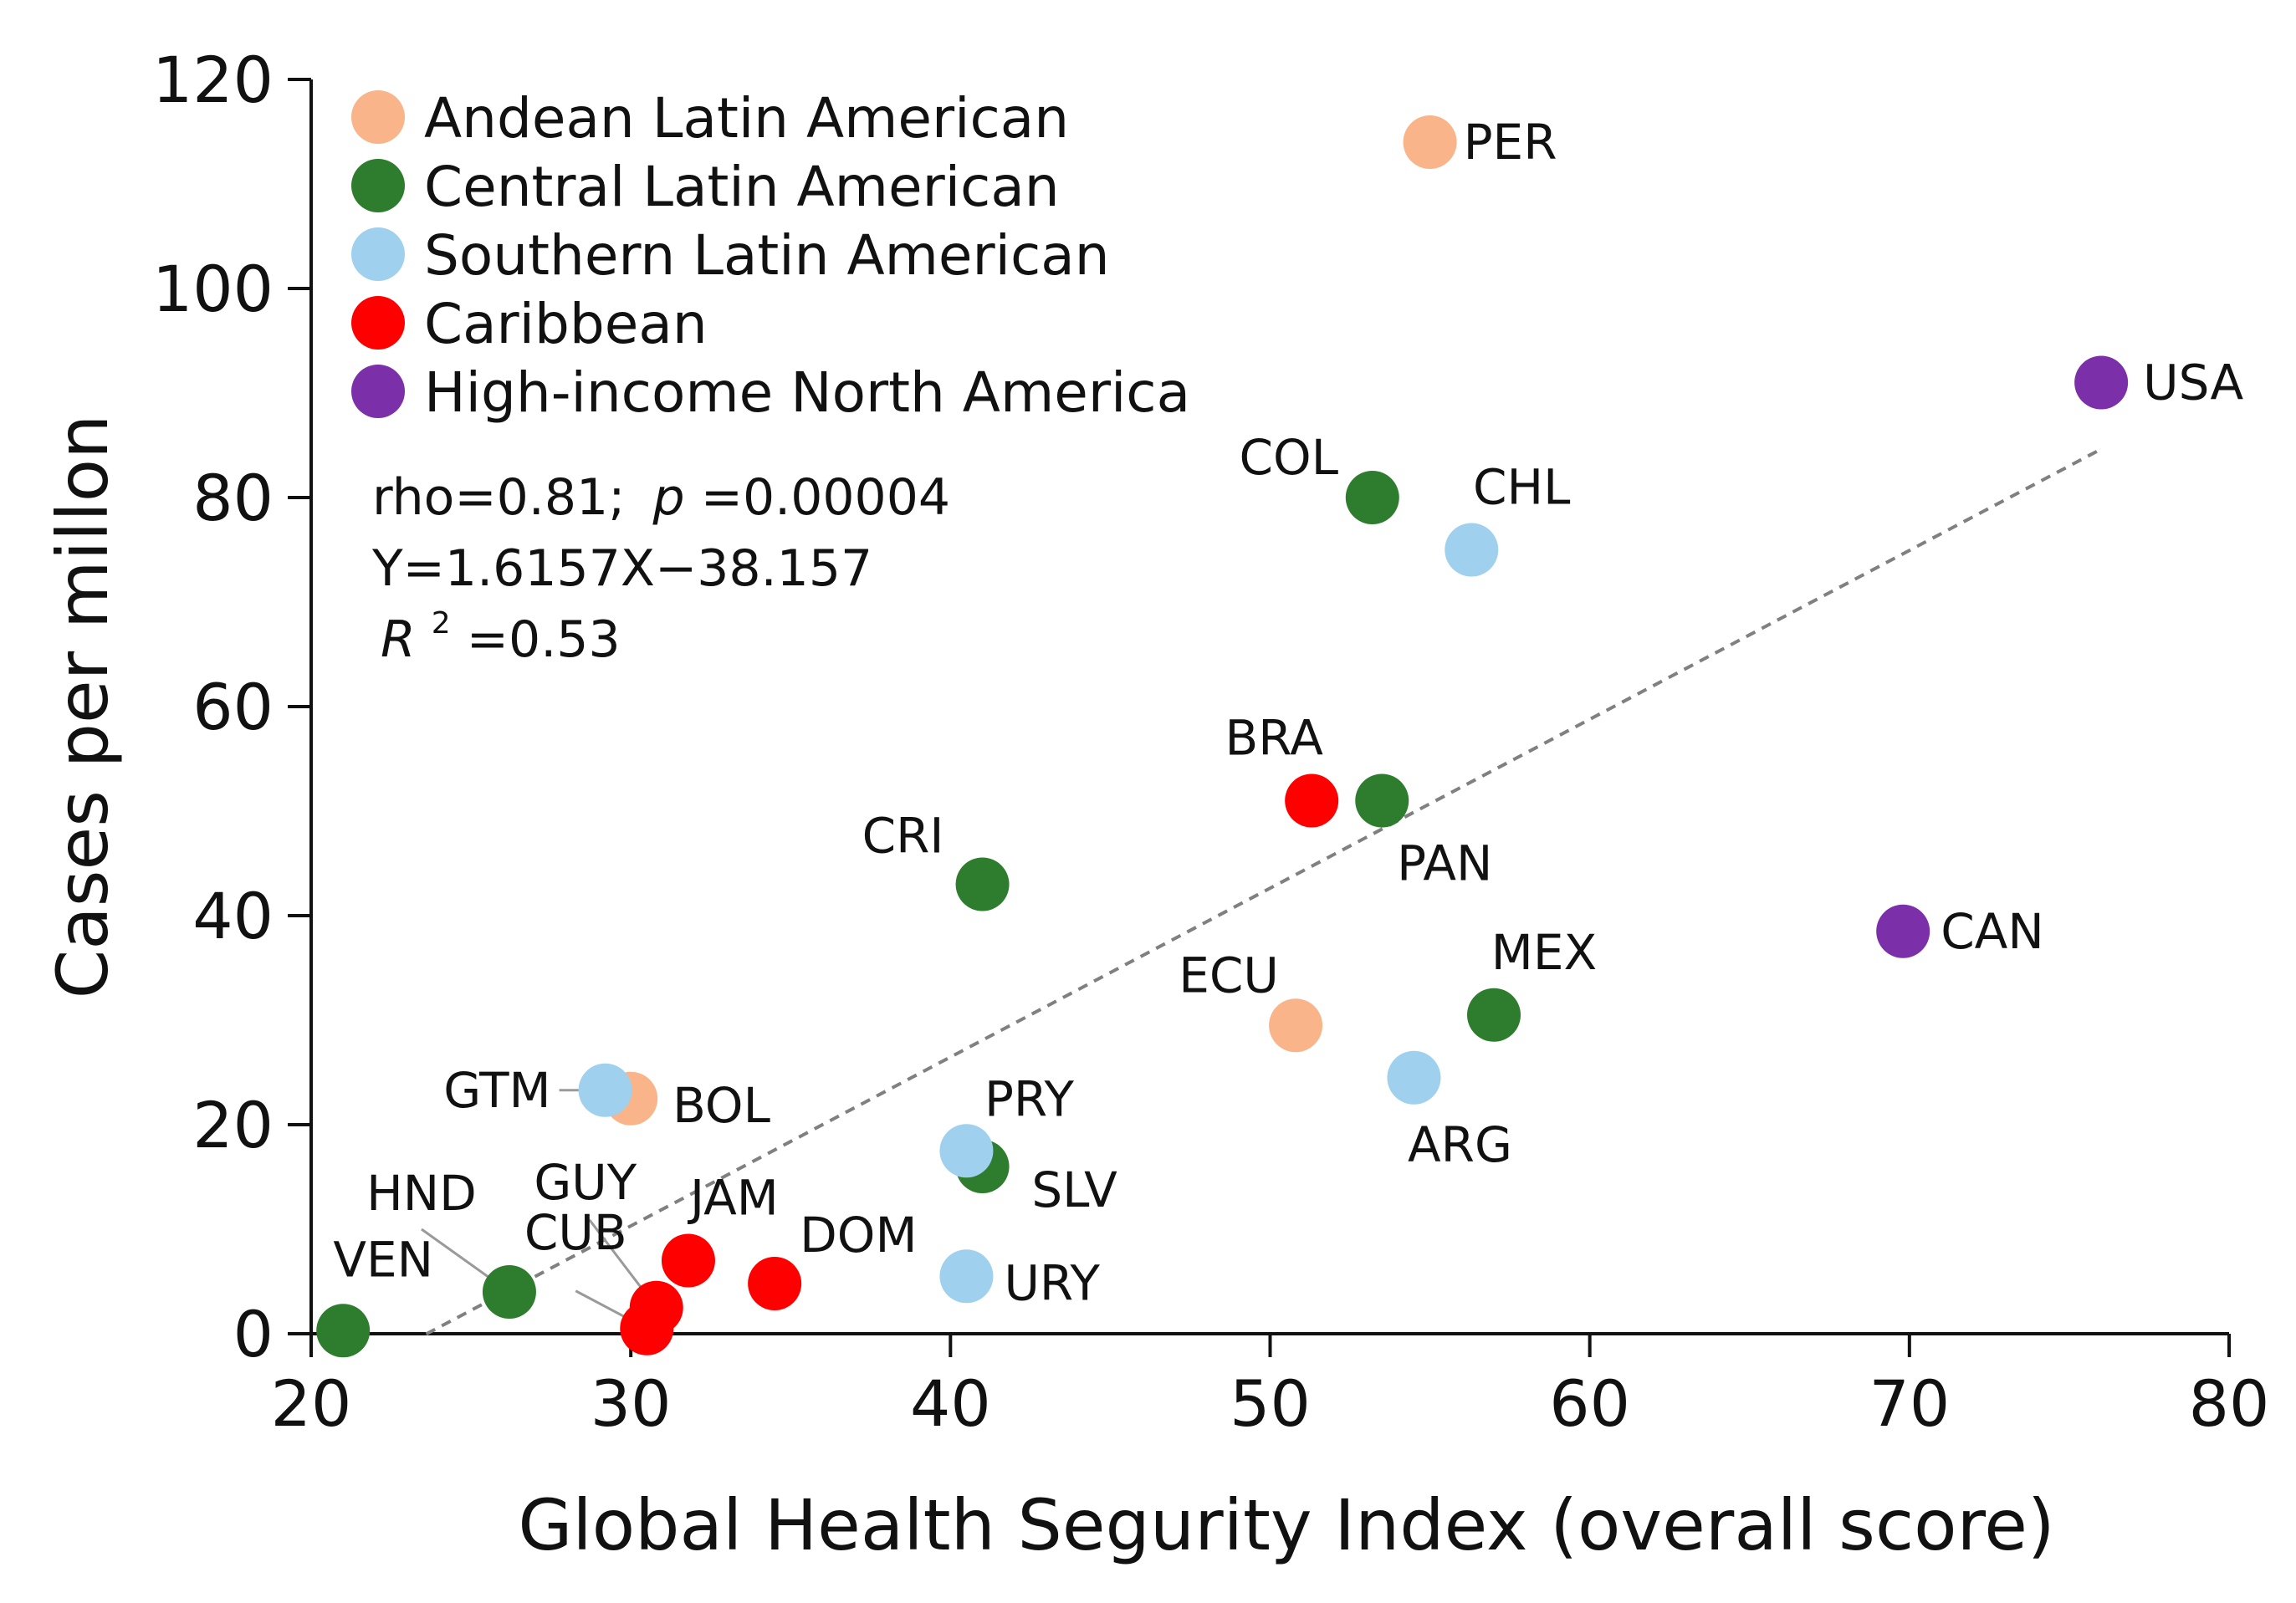  What do you see at coordinates (1074, 1189) in the screenshot?
I see `point-label-slv: SLV` at bounding box center [1074, 1189].